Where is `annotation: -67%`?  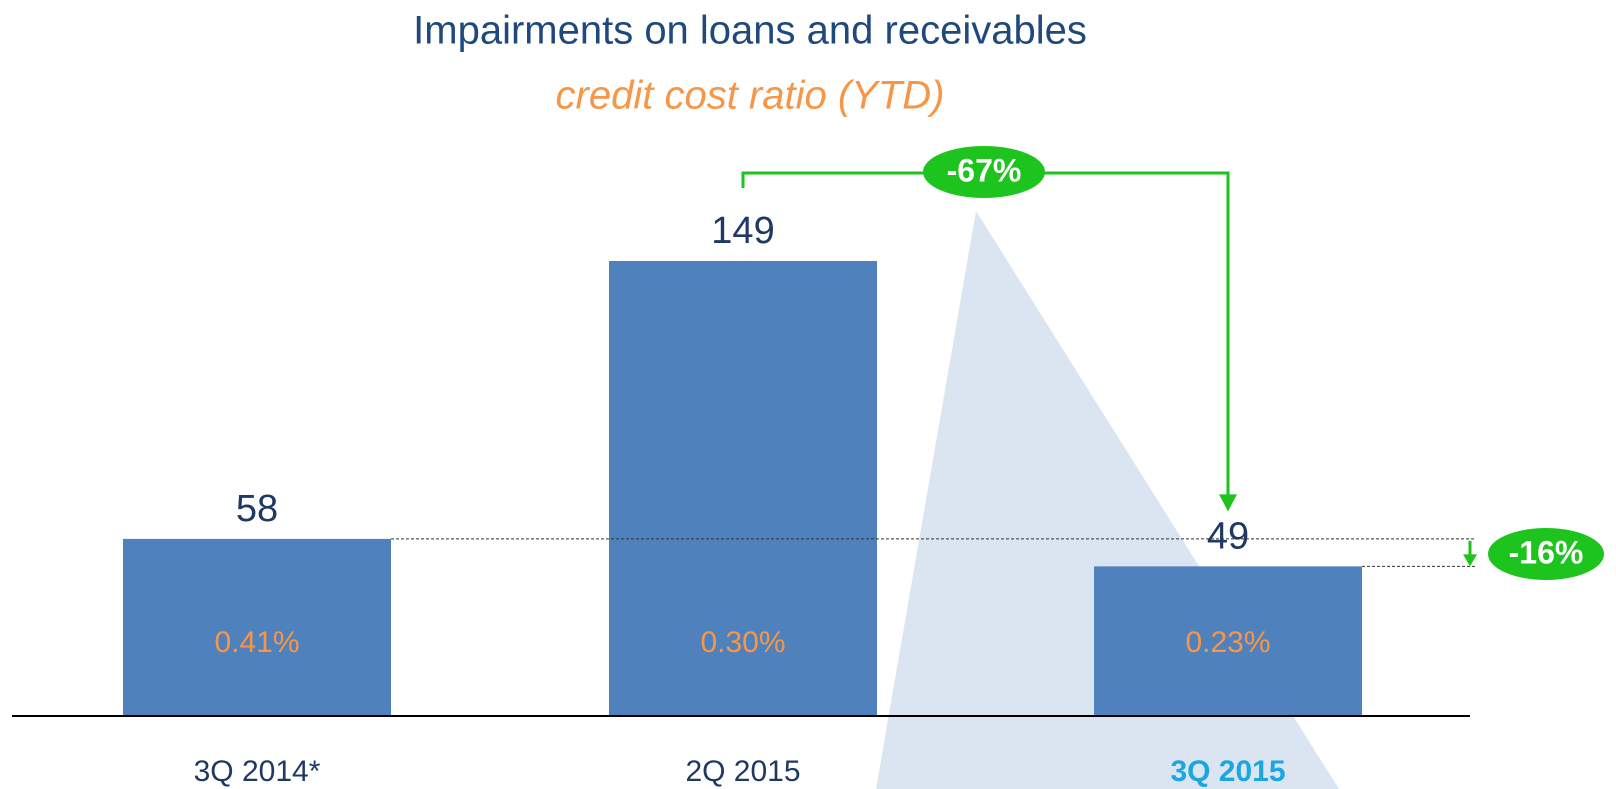 annotation: -67% is located at coordinates (984, 170).